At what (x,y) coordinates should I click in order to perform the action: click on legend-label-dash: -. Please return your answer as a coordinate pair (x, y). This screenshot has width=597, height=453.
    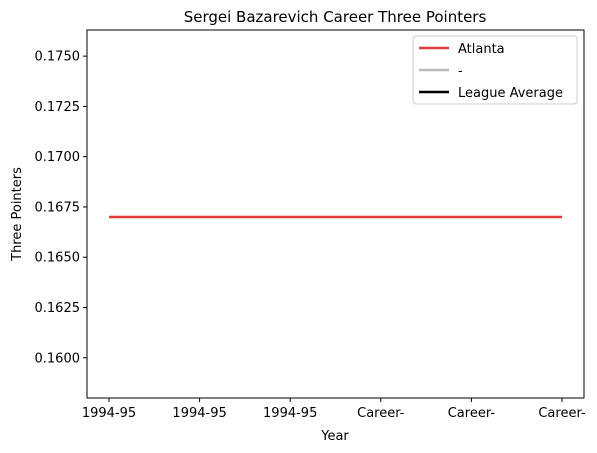
    Looking at the image, I should click on (460, 71).